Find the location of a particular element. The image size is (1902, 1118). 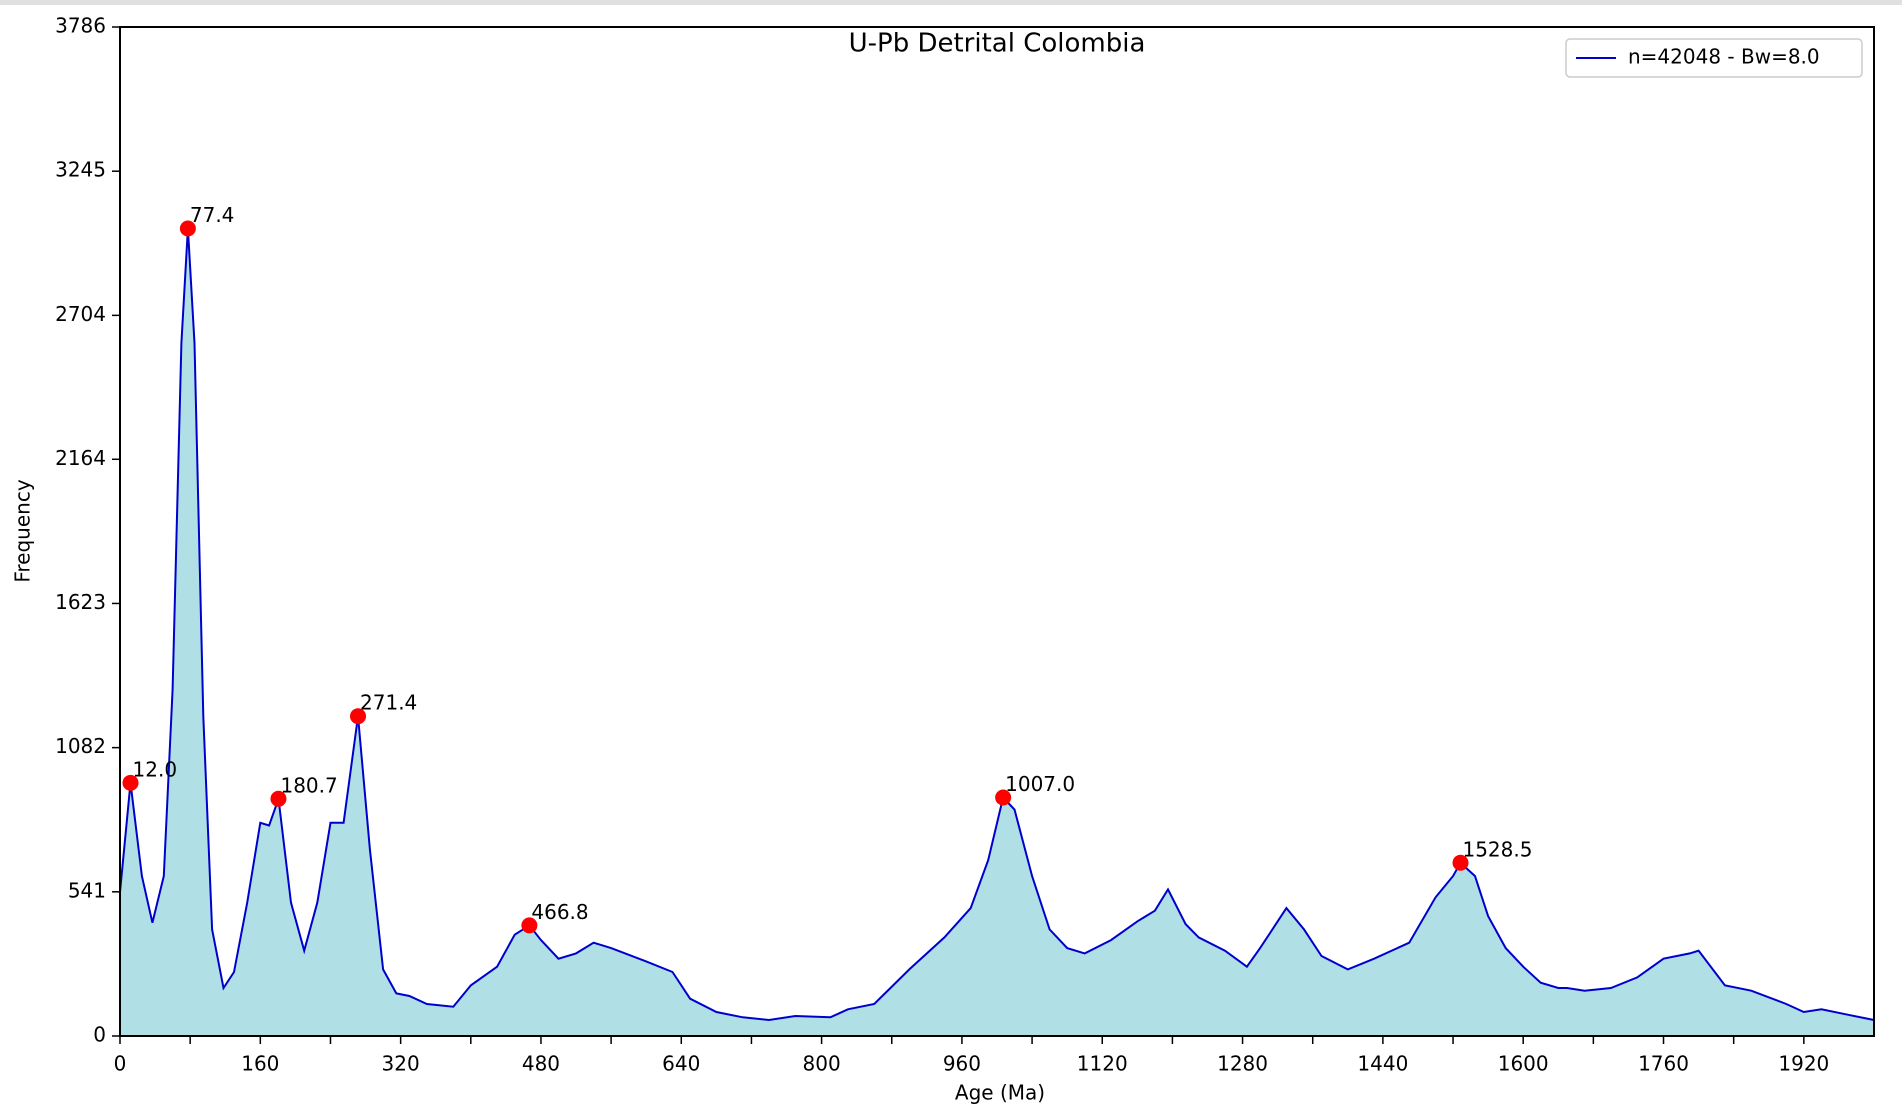

y-tick-label: 2704 is located at coordinates (80, 314).